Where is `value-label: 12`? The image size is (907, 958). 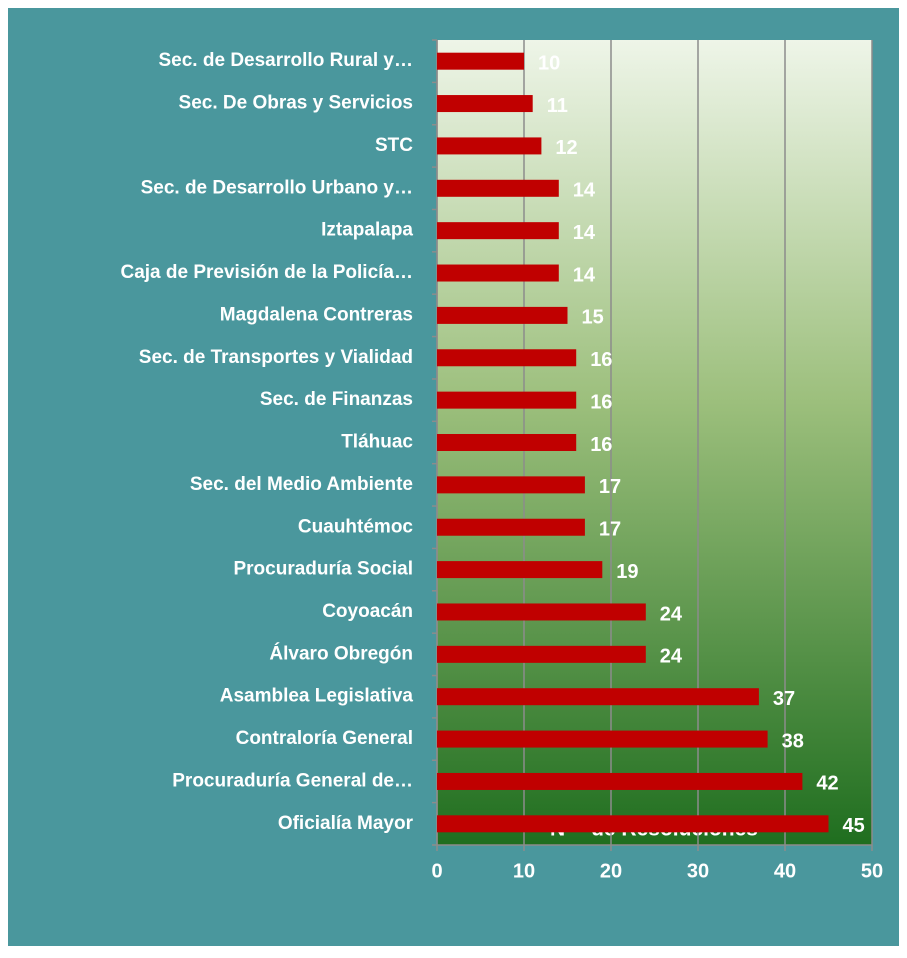 value-label: 12 is located at coordinates (566, 148).